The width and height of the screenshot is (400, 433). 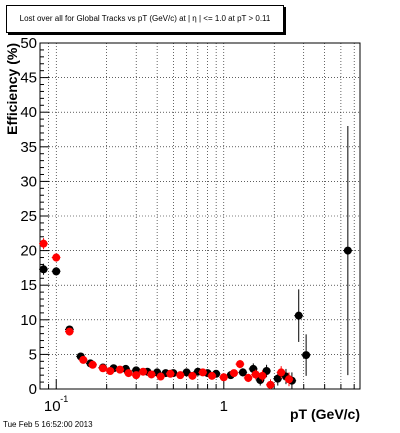 What do you see at coordinates (28, 216) in the screenshot?
I see `y-tick-label: 25` at bounding box center [28, 216].